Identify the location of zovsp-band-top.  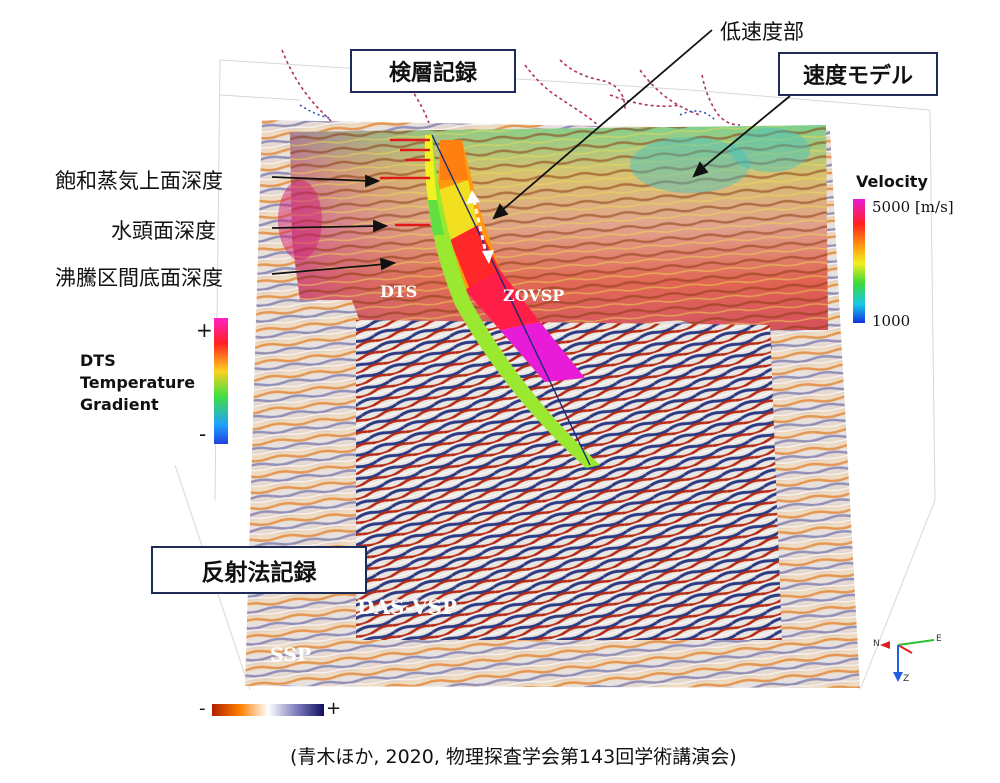
(454, 160).